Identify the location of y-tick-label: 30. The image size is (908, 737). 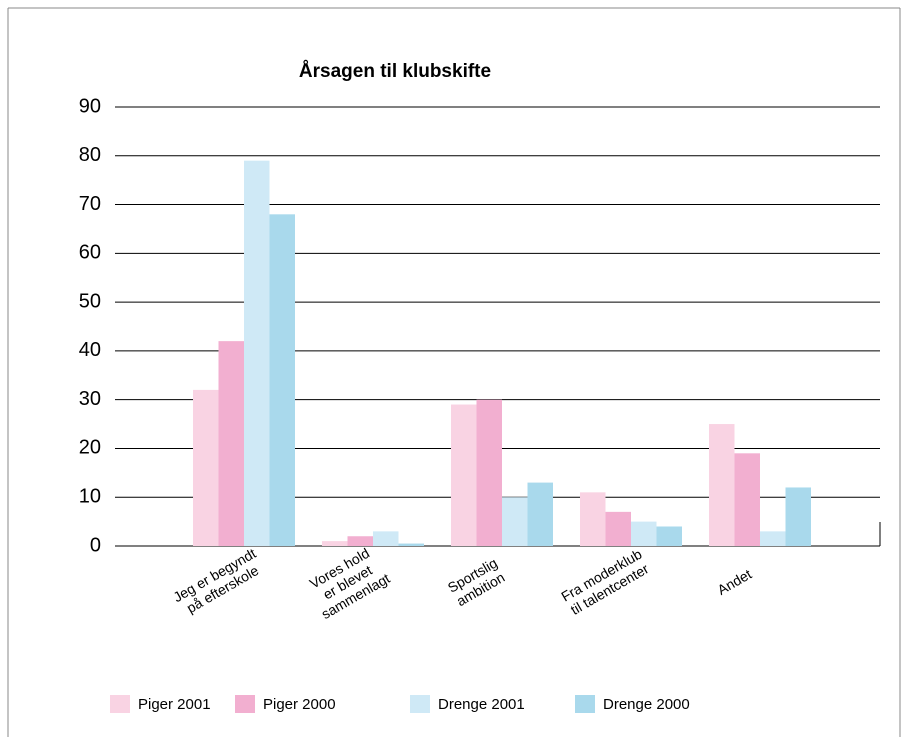
(90, 399).